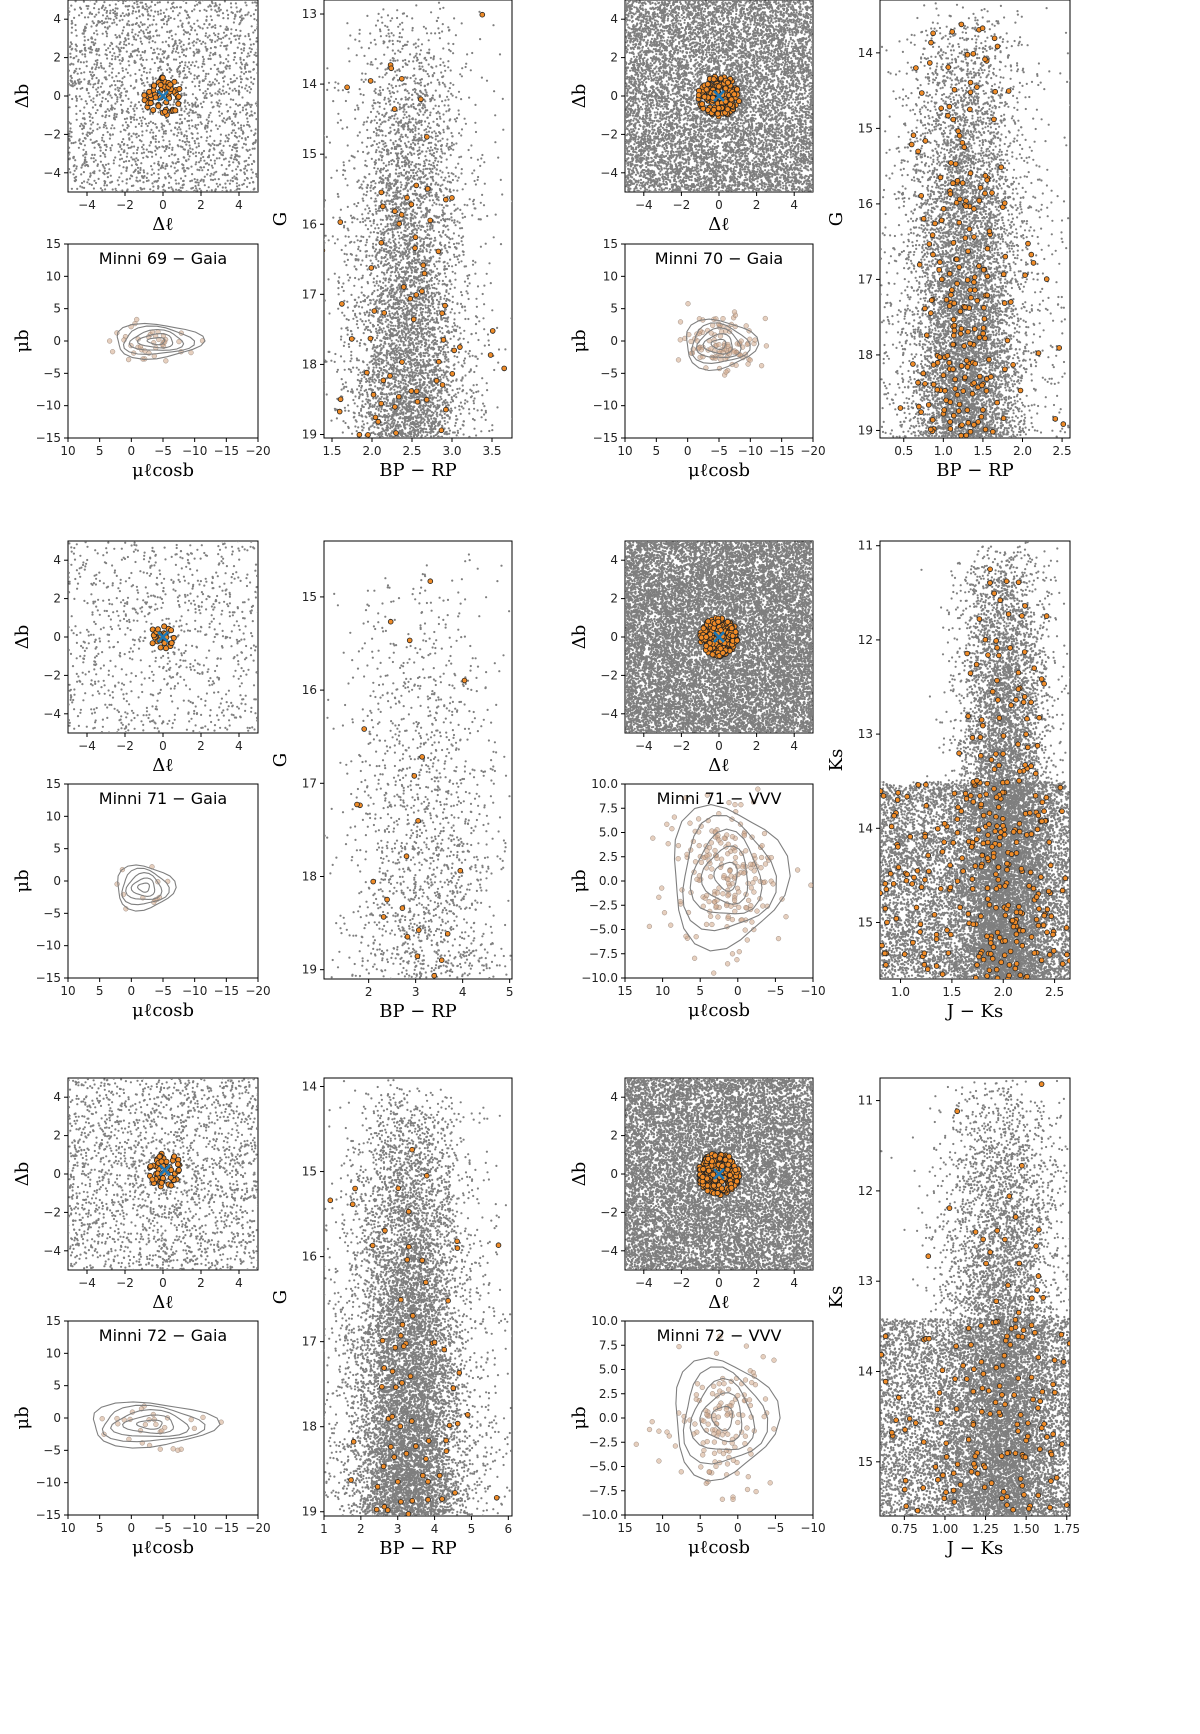 The height and width of the screenshot is (1734, 1200). I want to click on member-star, so click(164, 111).